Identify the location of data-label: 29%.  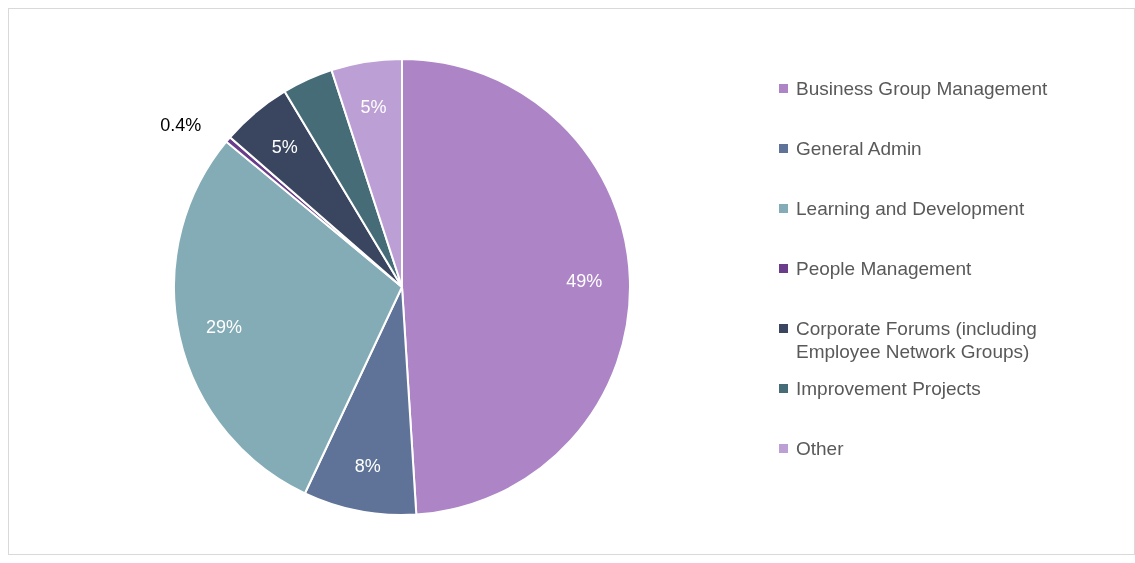
(224, 326).